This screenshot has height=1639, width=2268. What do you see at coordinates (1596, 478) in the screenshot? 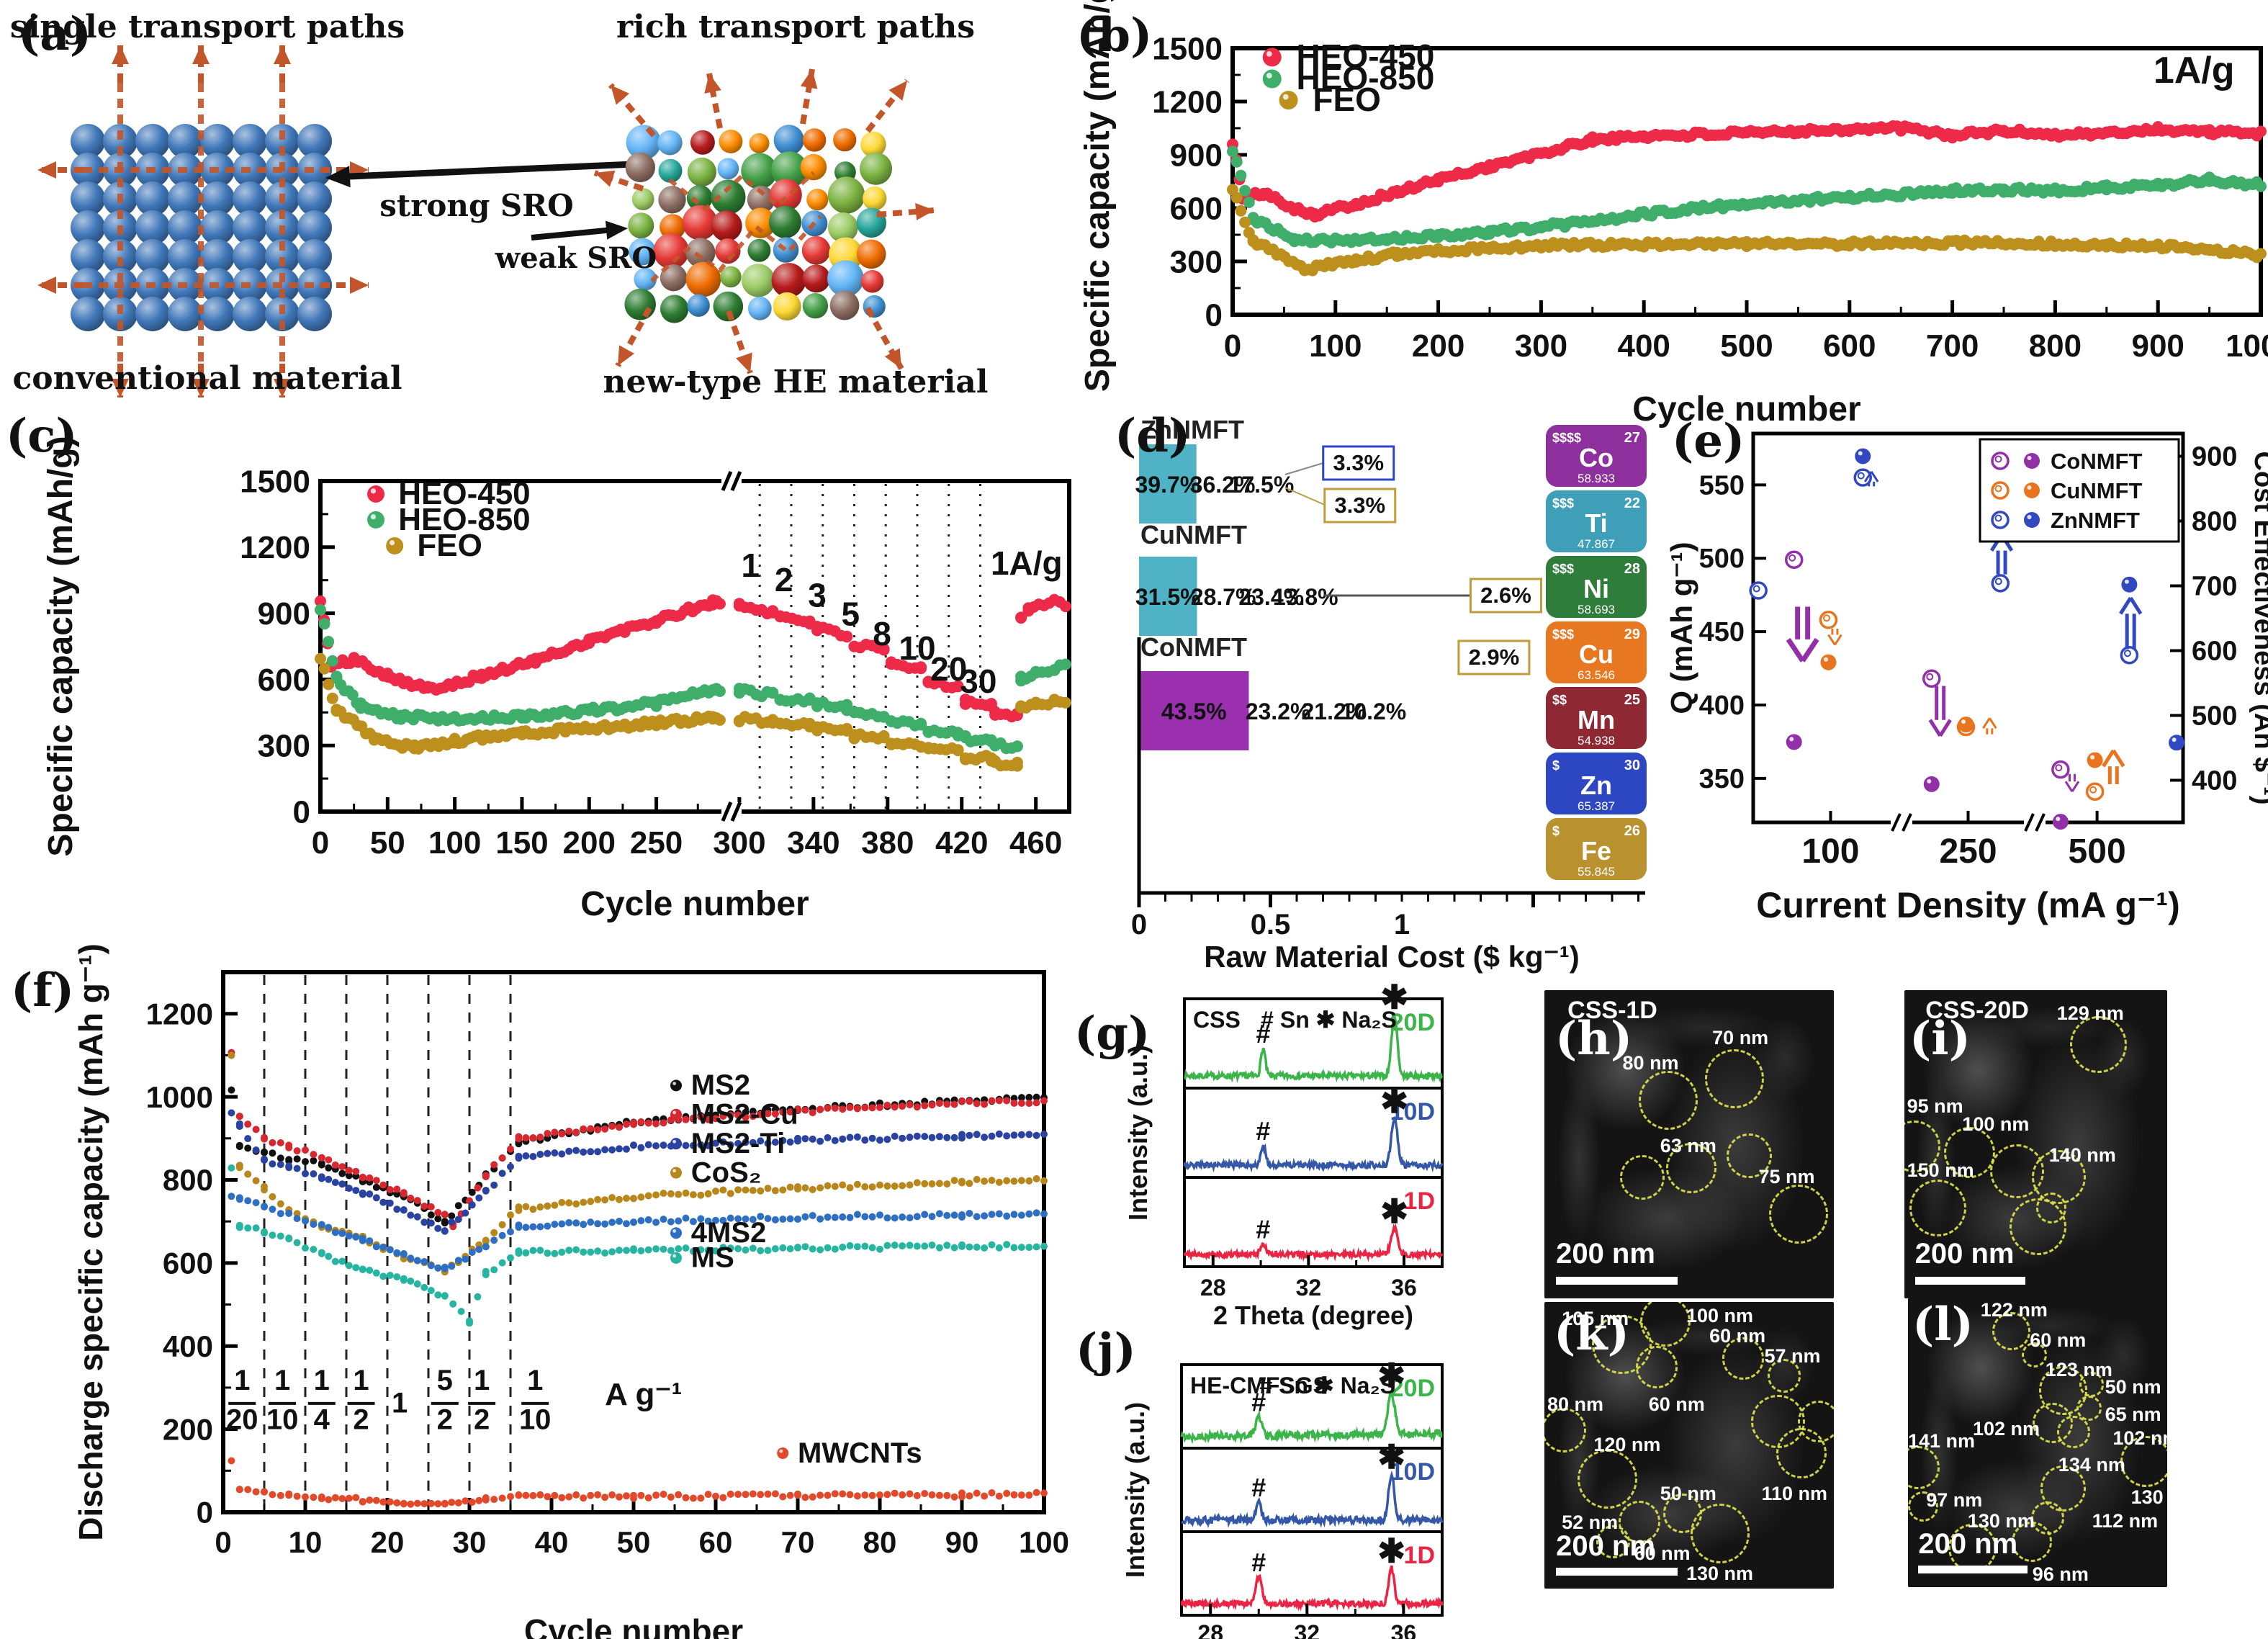
I see `svg-text: 58.933` at bounding box center [1596, 478].